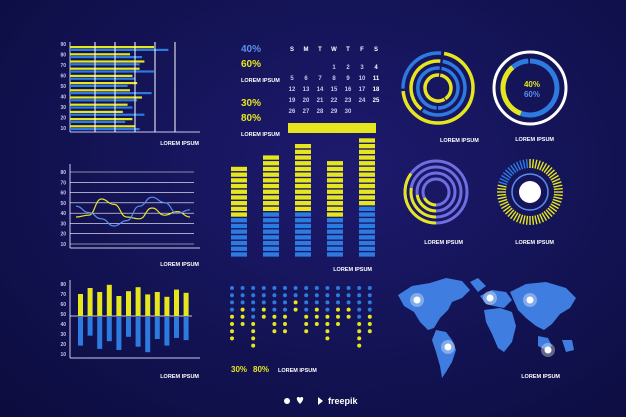  What do you see at coordinates (63, 285) in the screenshot?
I see `vbar-tick-label: 80` at bounding box center [63, 285].